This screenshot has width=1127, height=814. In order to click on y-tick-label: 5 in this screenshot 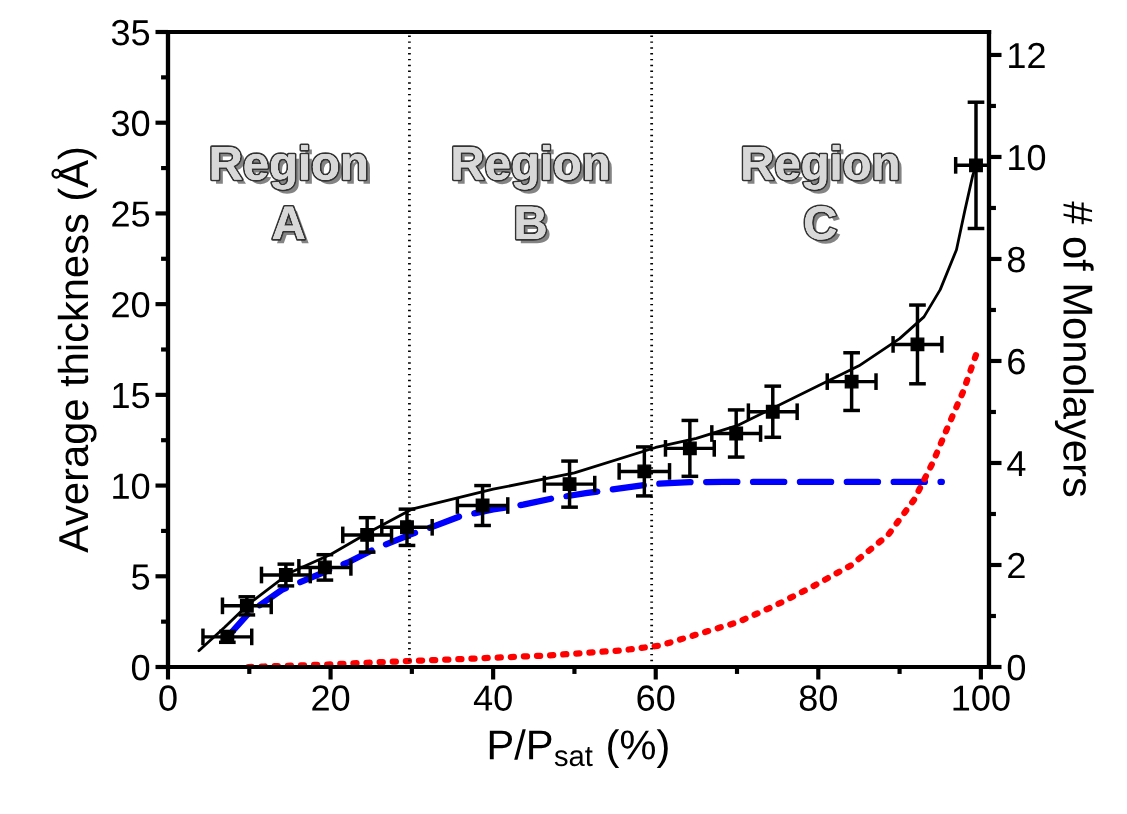, I will do `click(141, 577)`.